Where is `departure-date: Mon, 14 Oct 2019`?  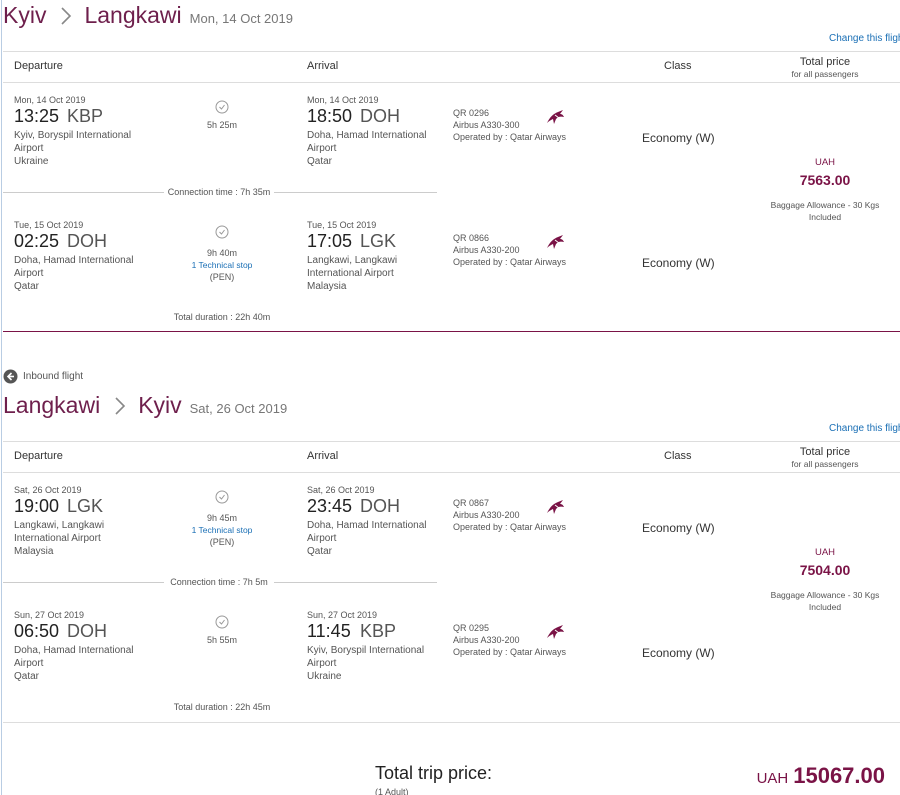 departure-date: Mon, 14 Oct 2019 is located at coordinates (50, 100).